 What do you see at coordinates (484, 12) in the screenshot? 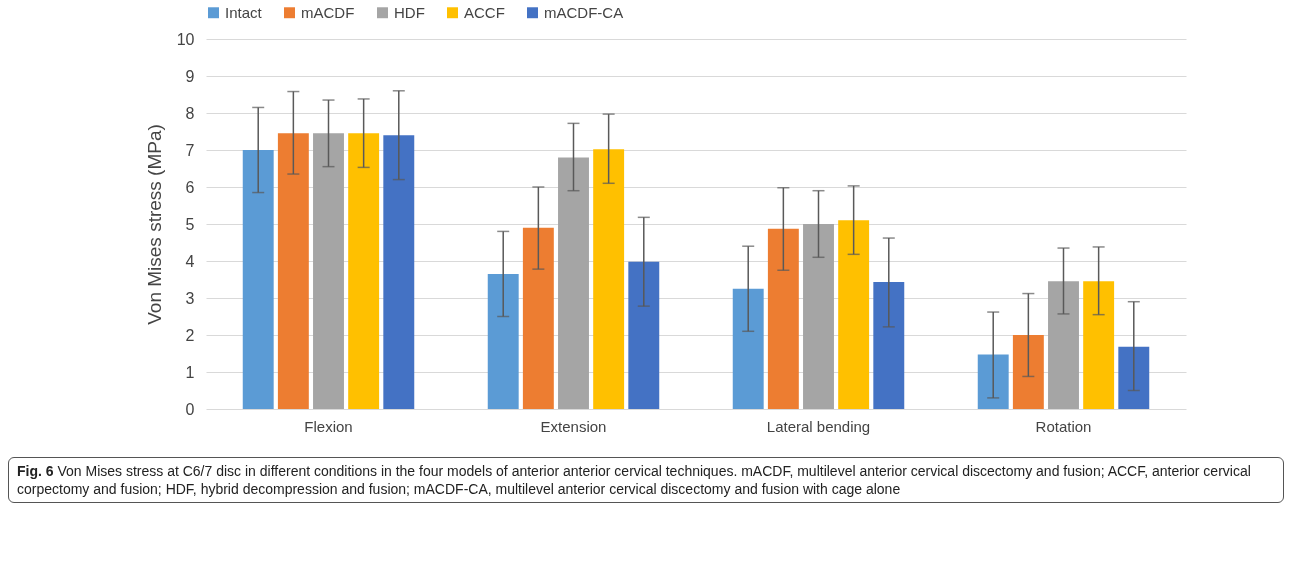
I see `legend-label: ACCF` at bounding box center [484, 12].